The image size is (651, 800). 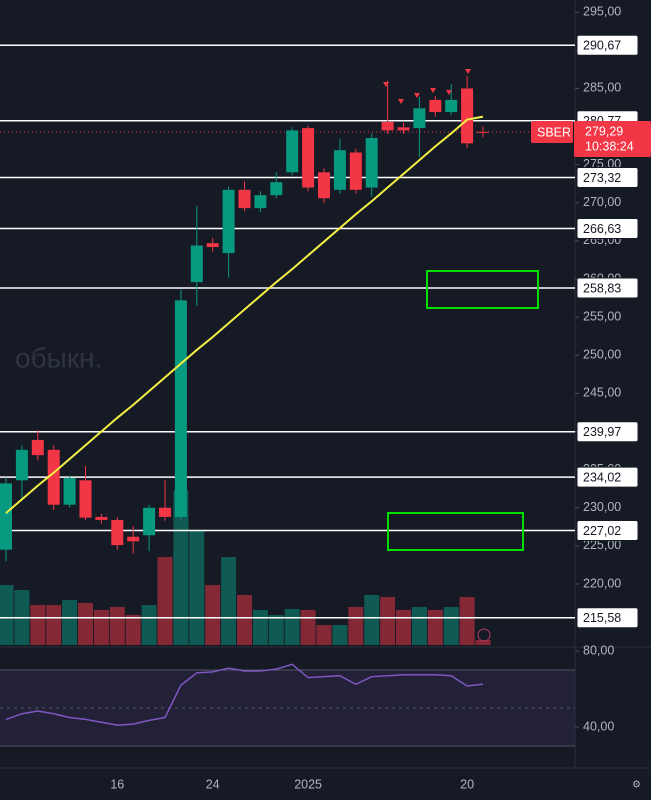 What do you see at coordinates (602, 88) in the screenshot?
I see `y-tick-label: 285,00` at bounding box center [602, 88].